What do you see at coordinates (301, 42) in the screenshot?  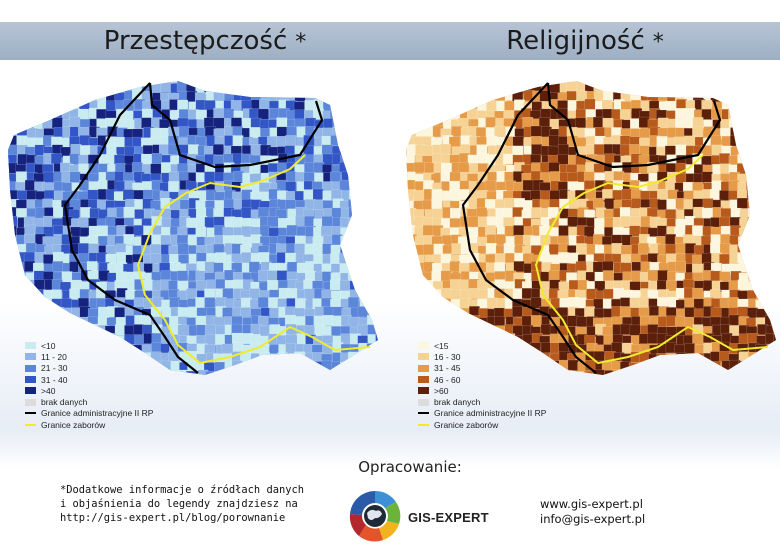 I see `crime-title-asterisk: *` at bounding box center [301, 42].